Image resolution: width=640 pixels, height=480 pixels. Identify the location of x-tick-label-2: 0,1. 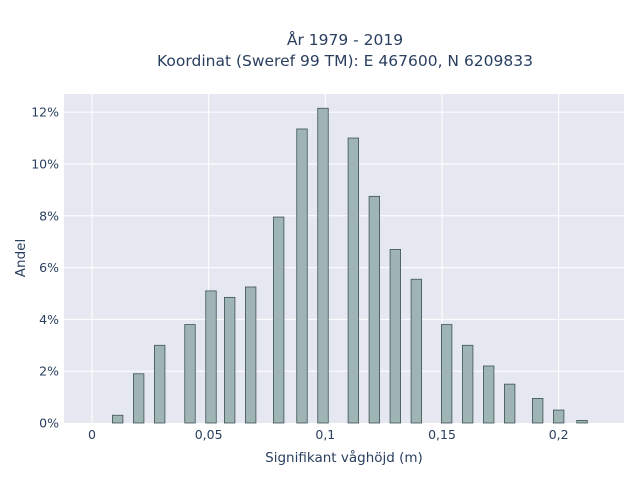
(325, 434).